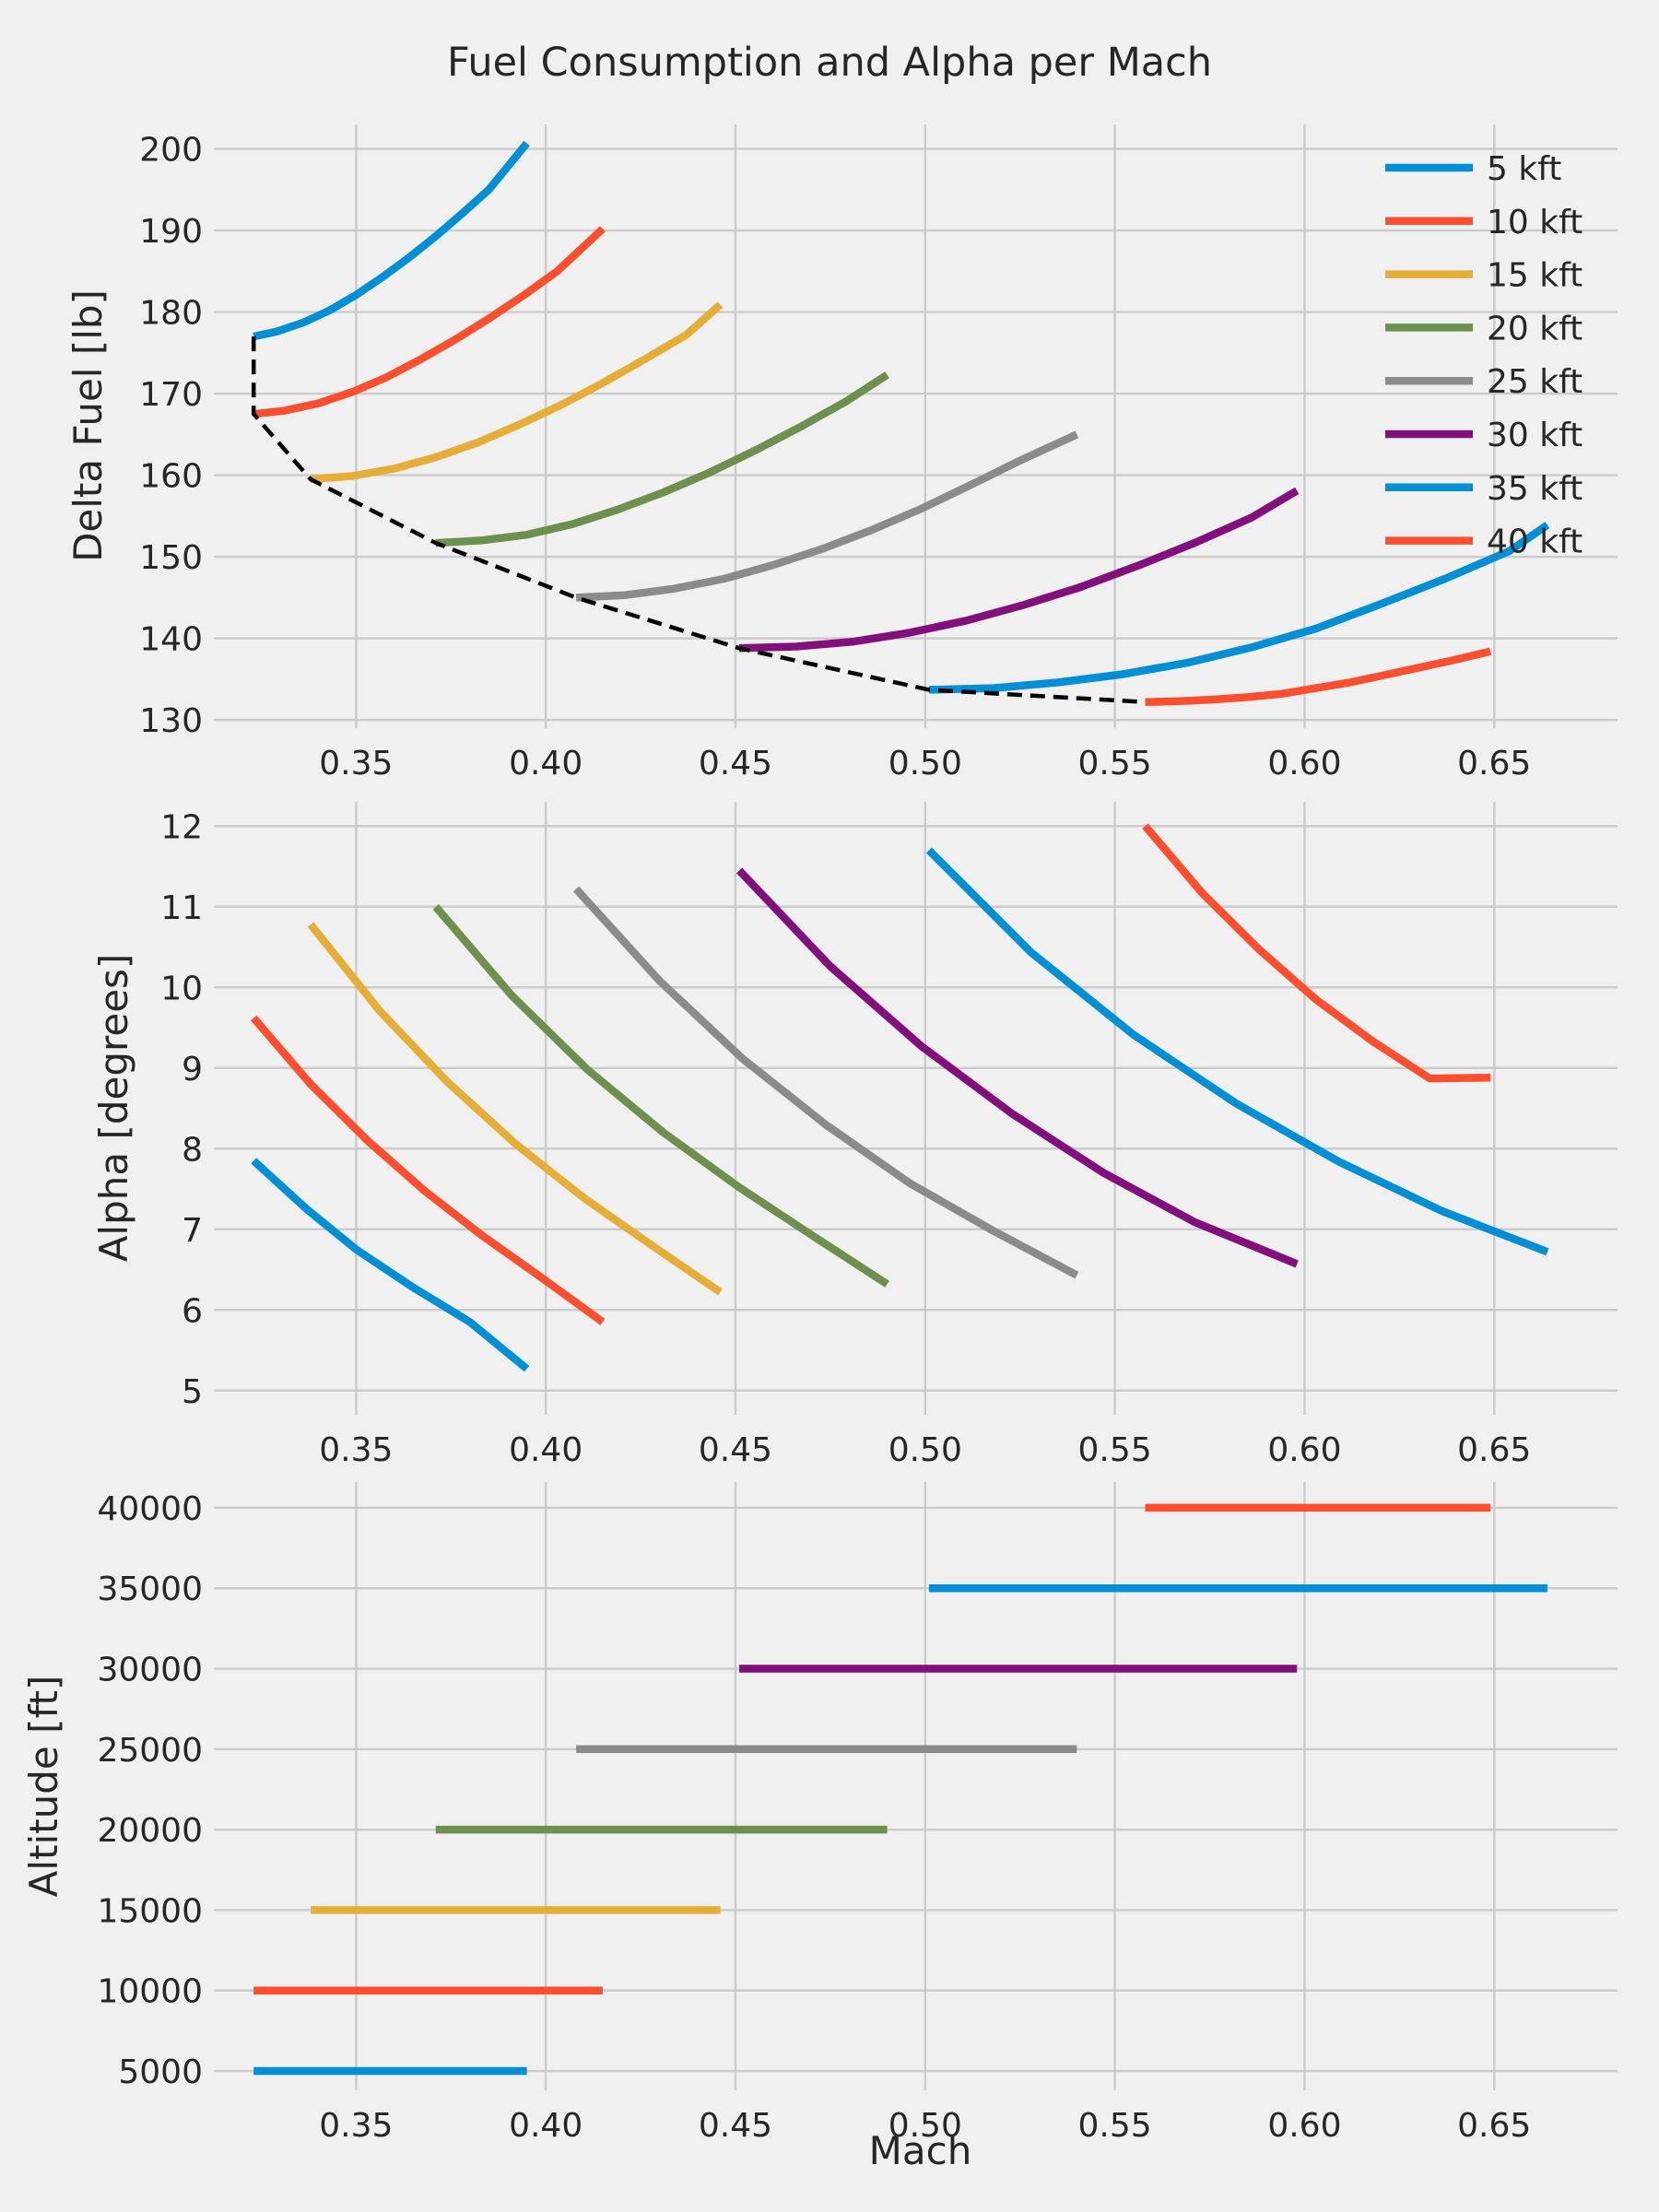 Image resolution: width=1659 pixels, height=2212 pixels. What do you see at coordinates (150, 1831) in the screenshot?
I see `y-tick-label: 20000` at bounding box center [150, 1831].